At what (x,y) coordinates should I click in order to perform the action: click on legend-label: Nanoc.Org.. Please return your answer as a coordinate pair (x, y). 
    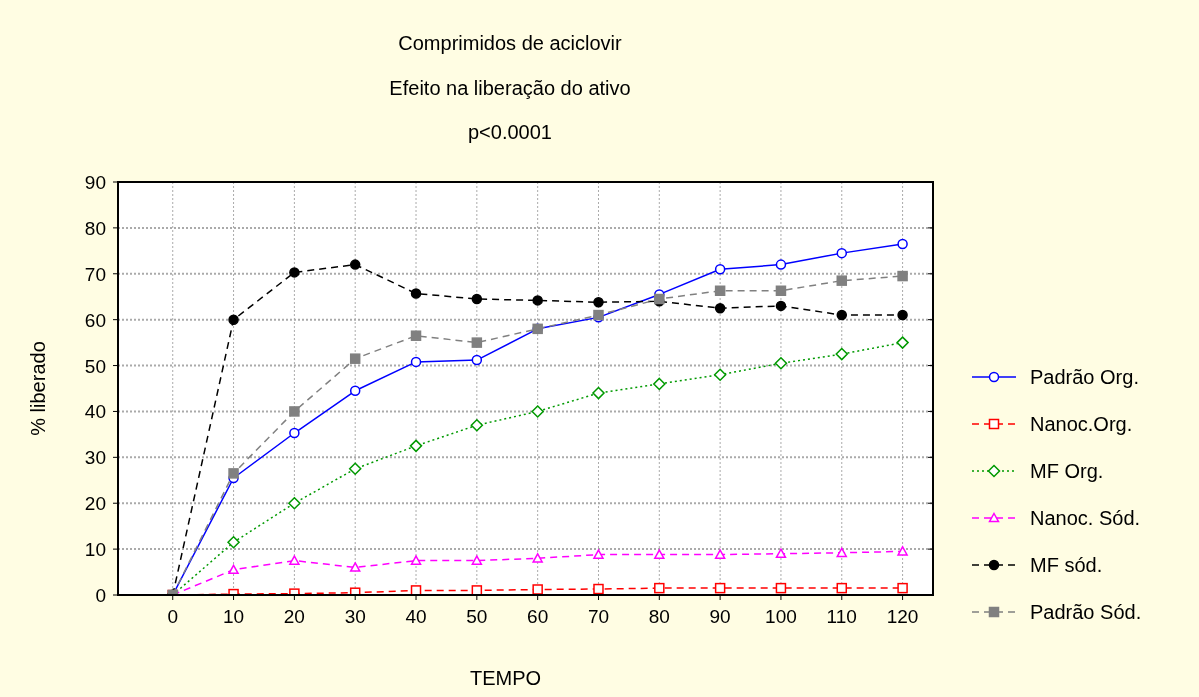
    Looking at the image, I should click on (1081, 424).